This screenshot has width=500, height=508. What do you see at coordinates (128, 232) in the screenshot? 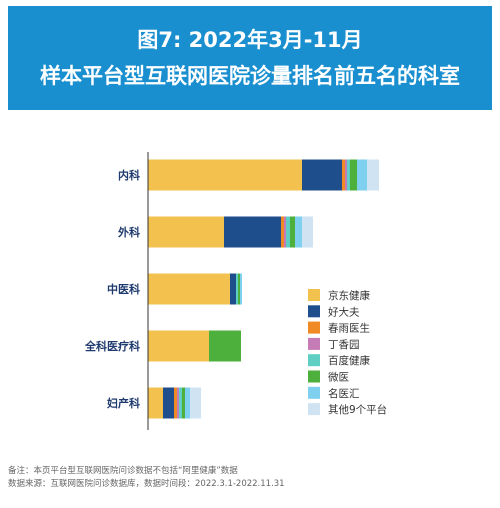
I see `category-label: 外科` at bounding box center [128, 232].